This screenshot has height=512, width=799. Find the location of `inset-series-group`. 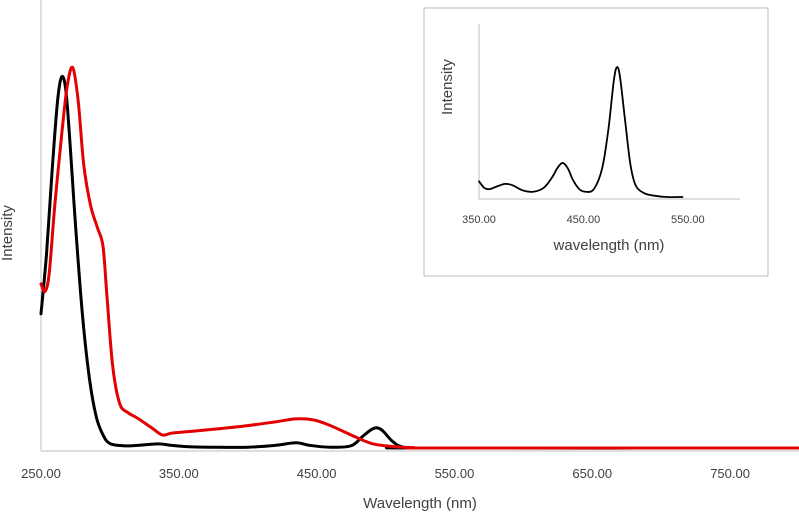

inset-series-group is located at coordinates (581, 132).